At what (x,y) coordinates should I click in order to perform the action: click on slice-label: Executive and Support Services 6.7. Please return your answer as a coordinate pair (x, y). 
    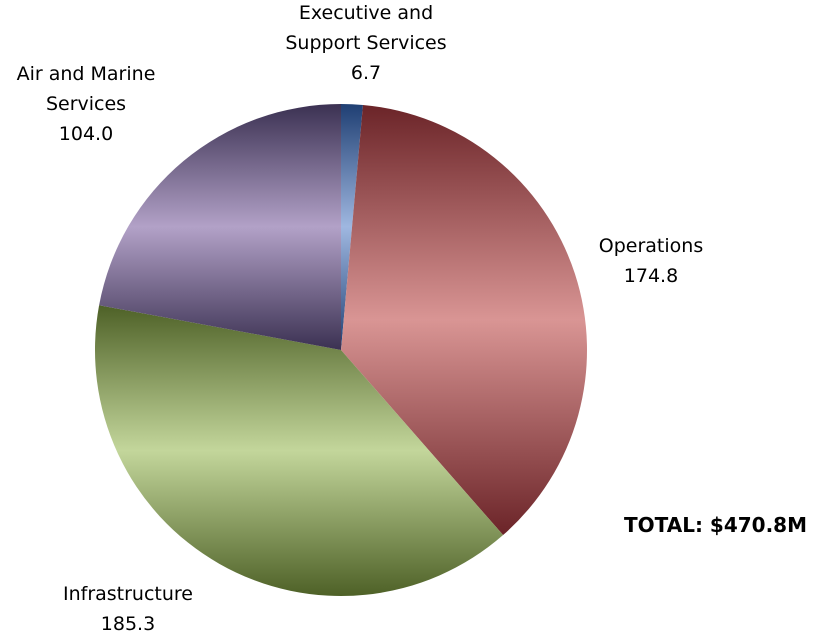
    Looking at the image, I should click on (365, 43).